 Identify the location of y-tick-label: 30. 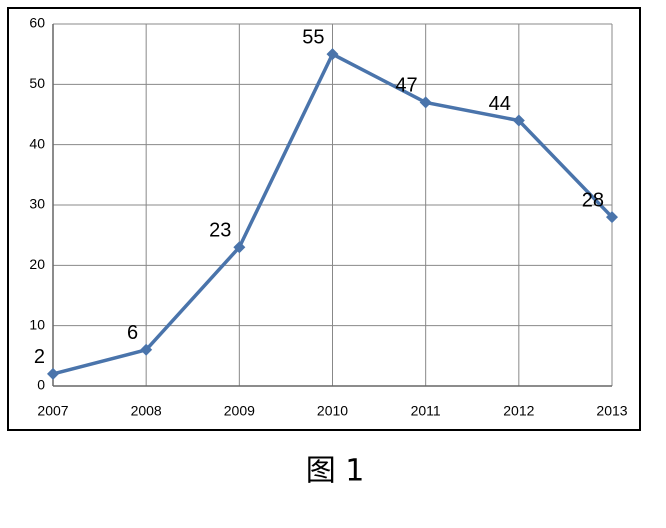
(37, 204).